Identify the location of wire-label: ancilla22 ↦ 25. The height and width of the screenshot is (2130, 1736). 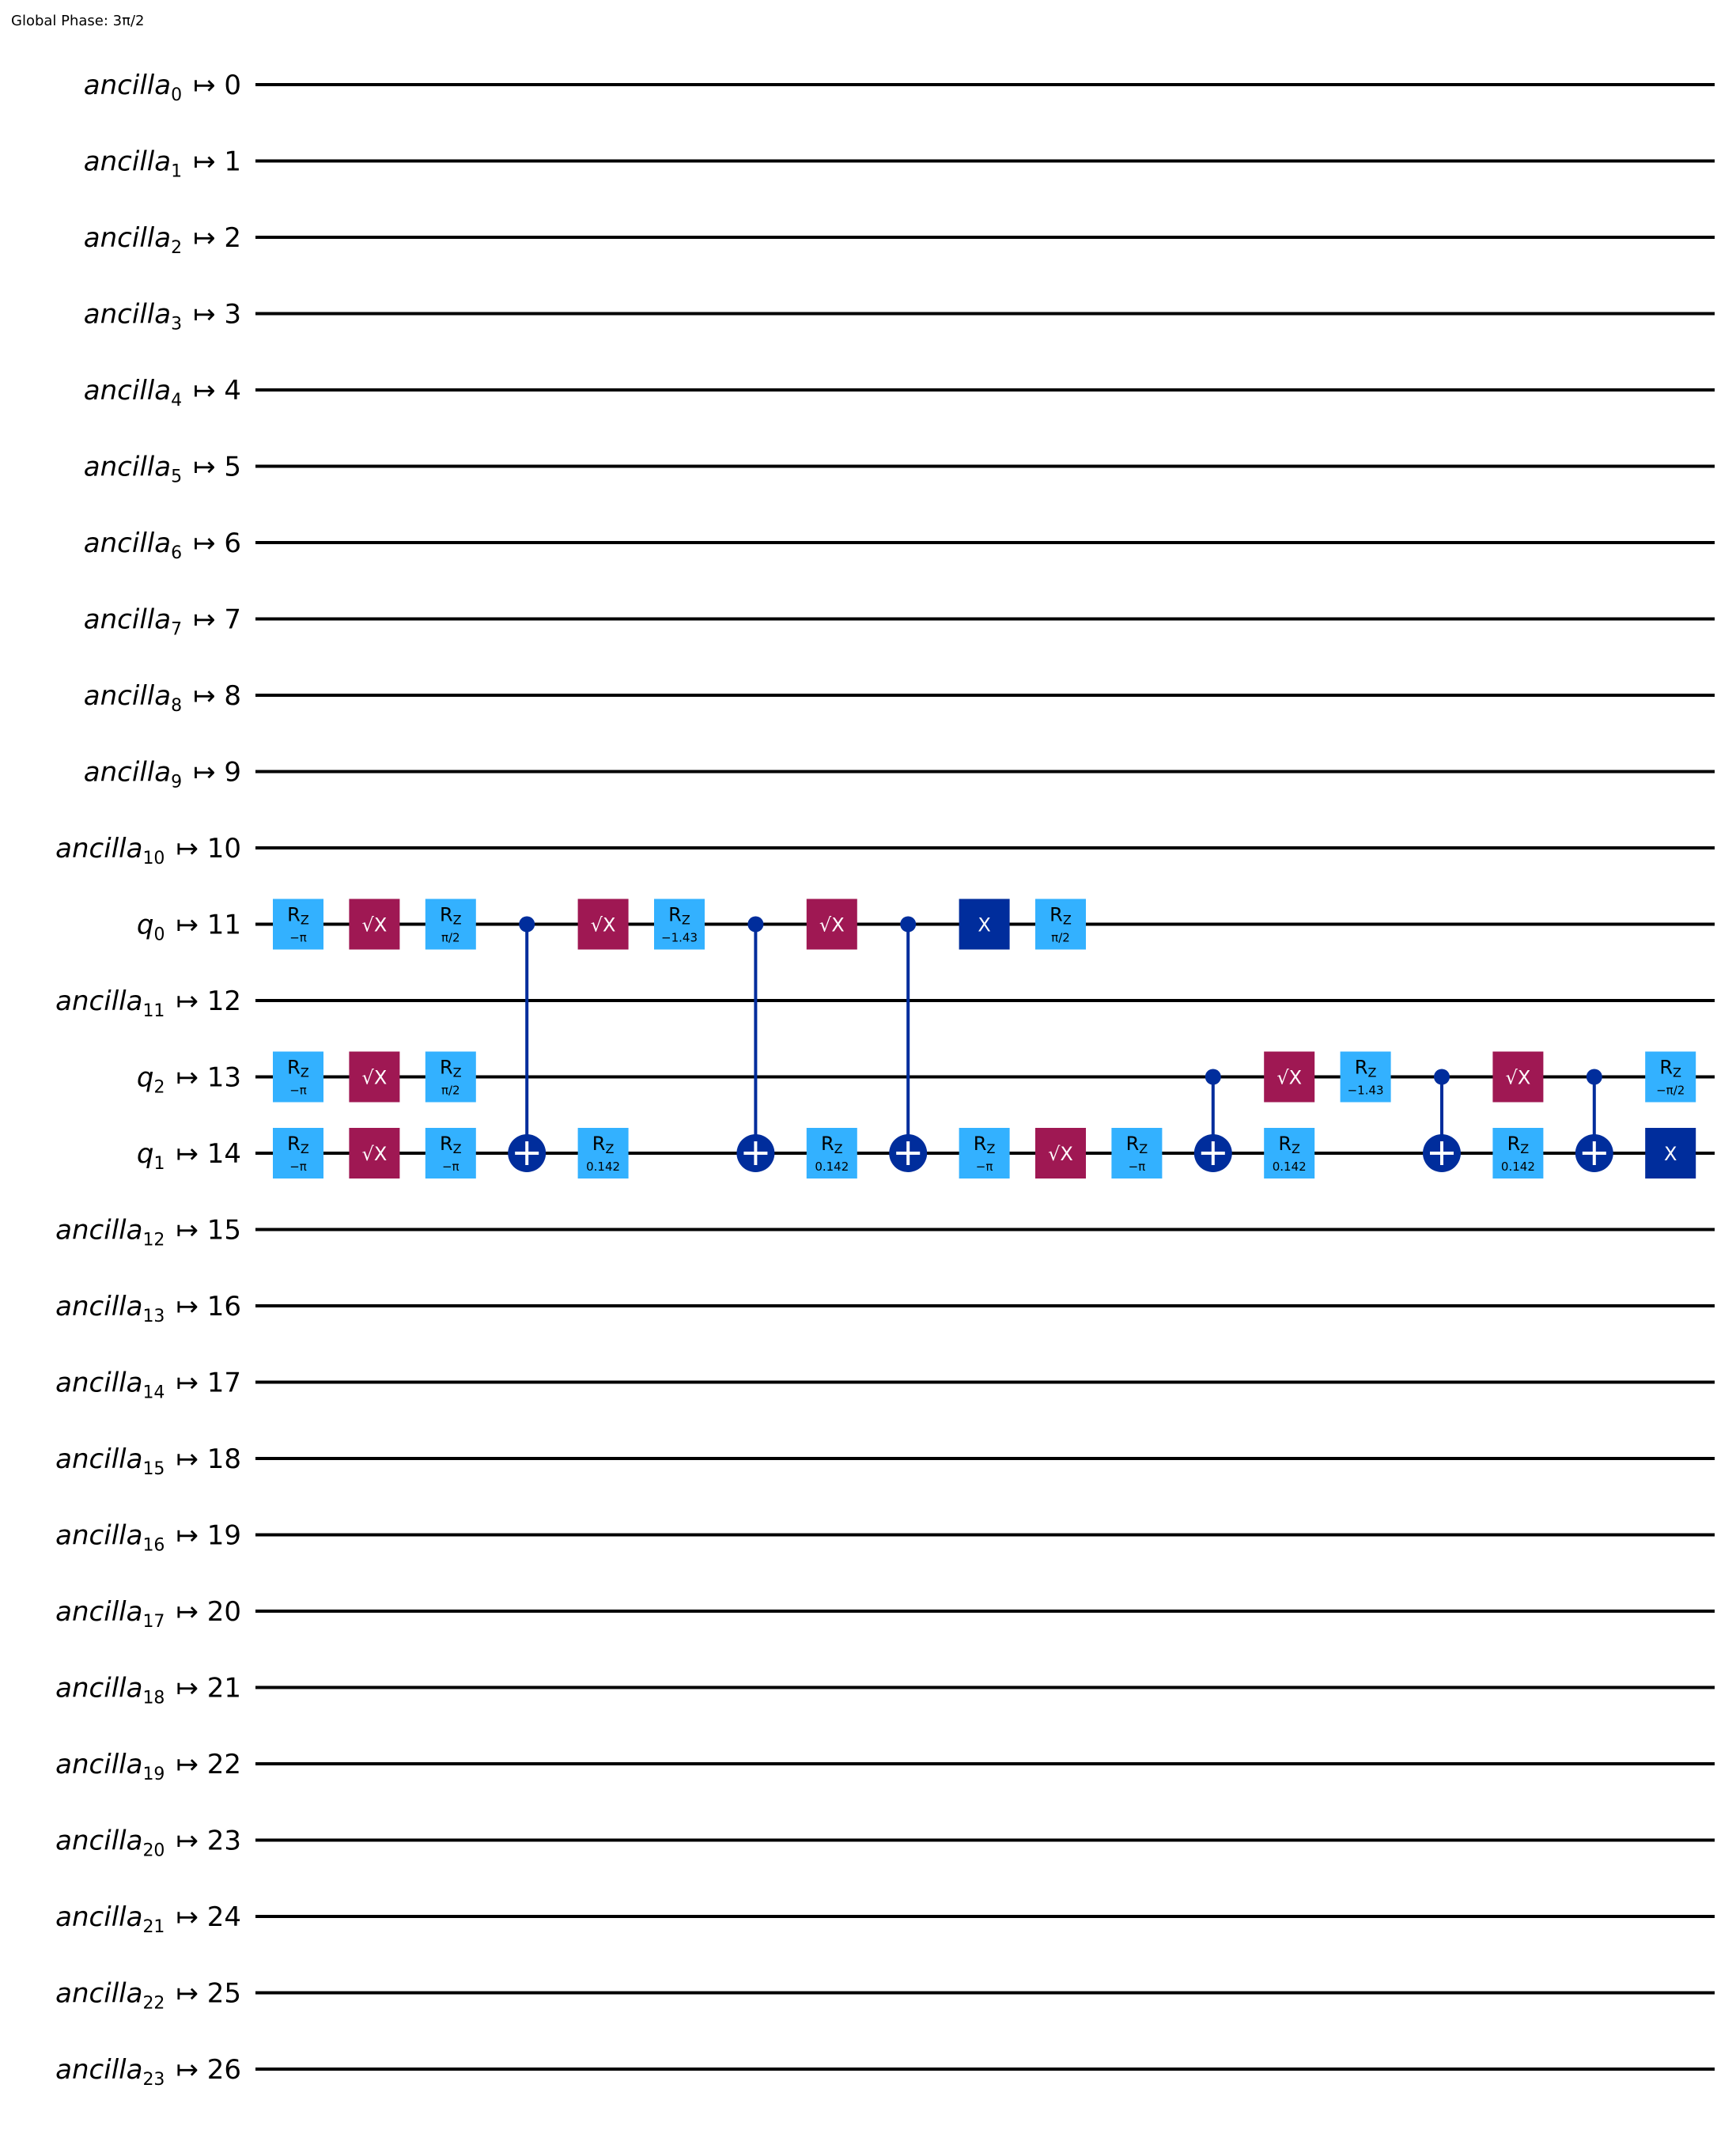
(148, 1996).